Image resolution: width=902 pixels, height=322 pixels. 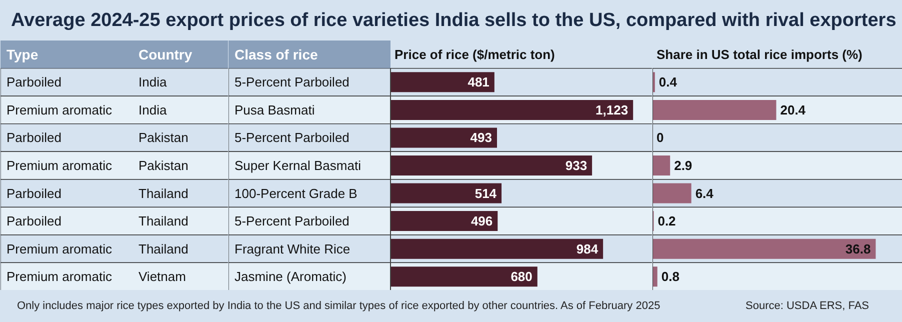 What do you see at coordinates (474, 54) in the screenshot?
I see `chart-title: Price of rice ($/metric ton)` at bounding box center [474, 54].